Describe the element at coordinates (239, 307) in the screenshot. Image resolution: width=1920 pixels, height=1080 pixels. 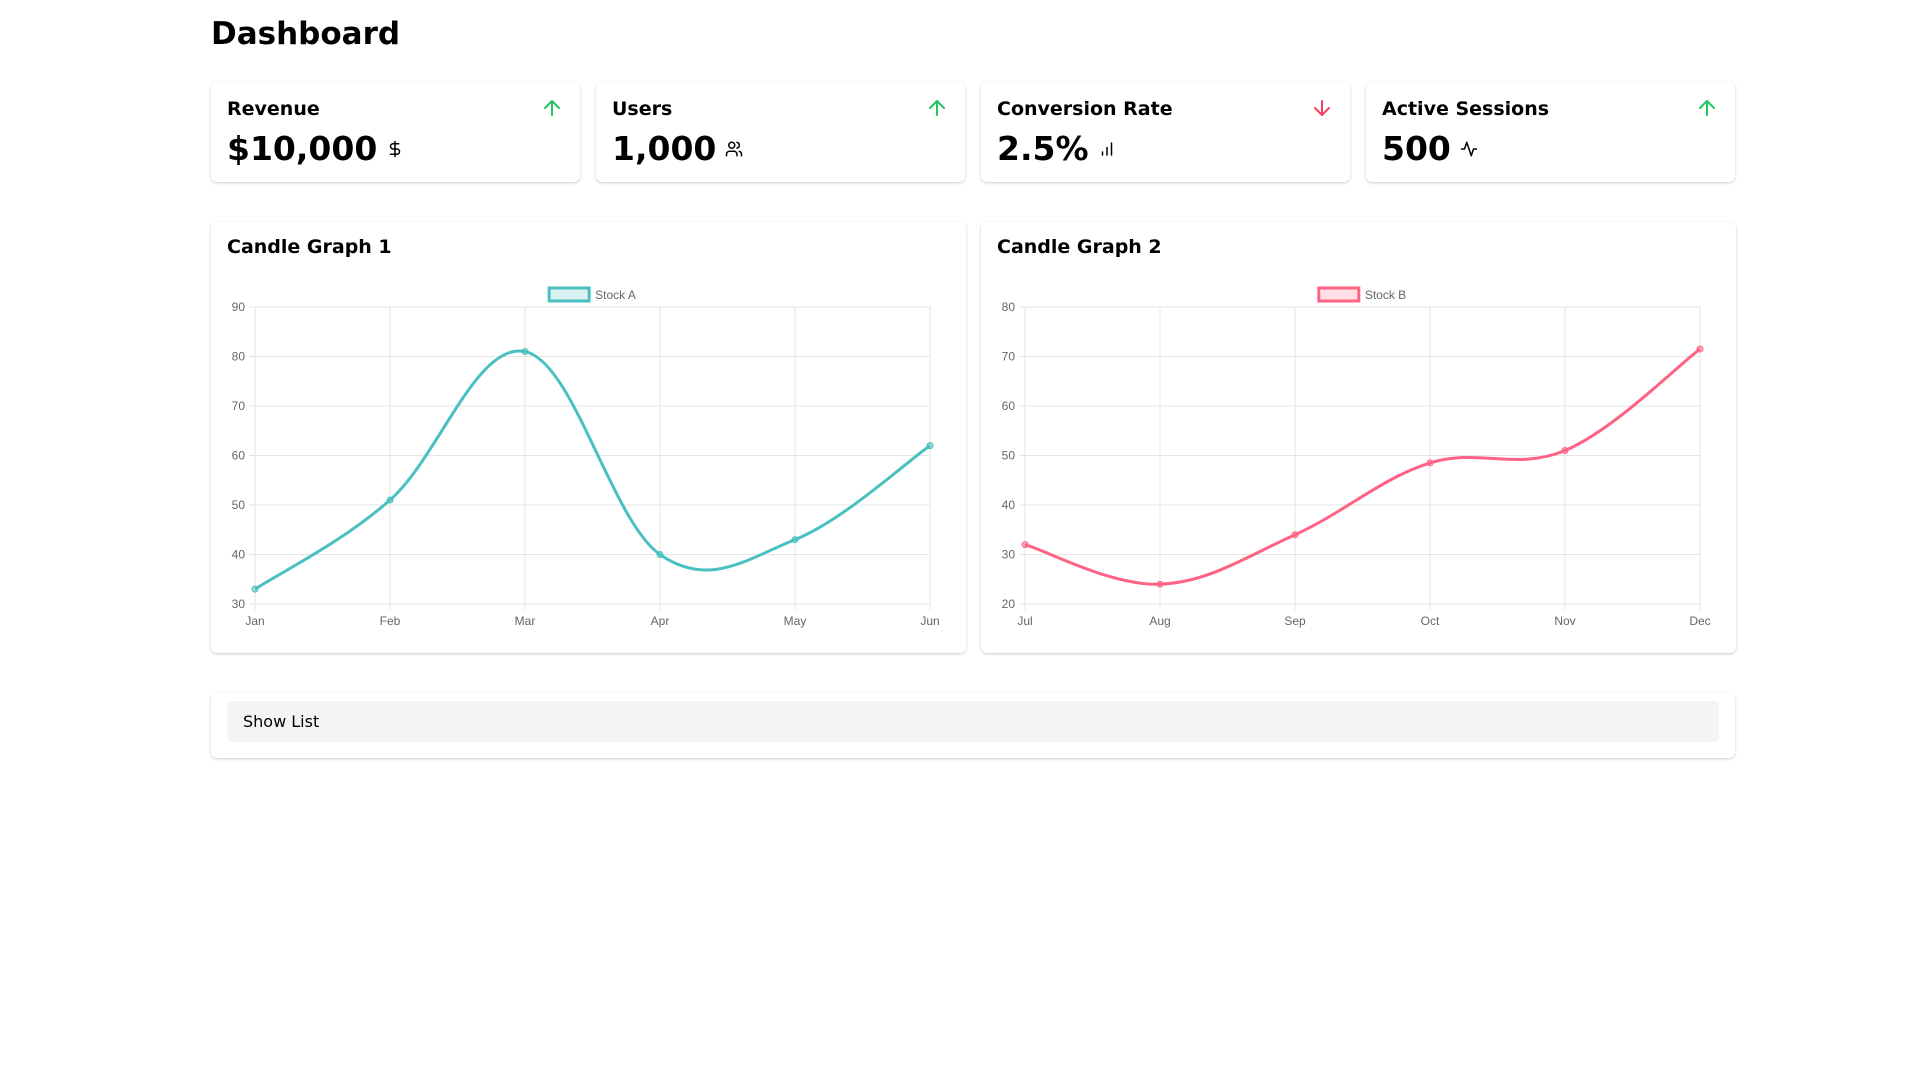
I see `y-tick-label: 90` at that location.